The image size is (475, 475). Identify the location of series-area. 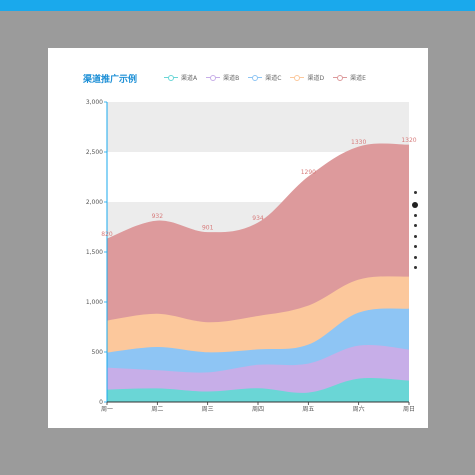
(258, 390).